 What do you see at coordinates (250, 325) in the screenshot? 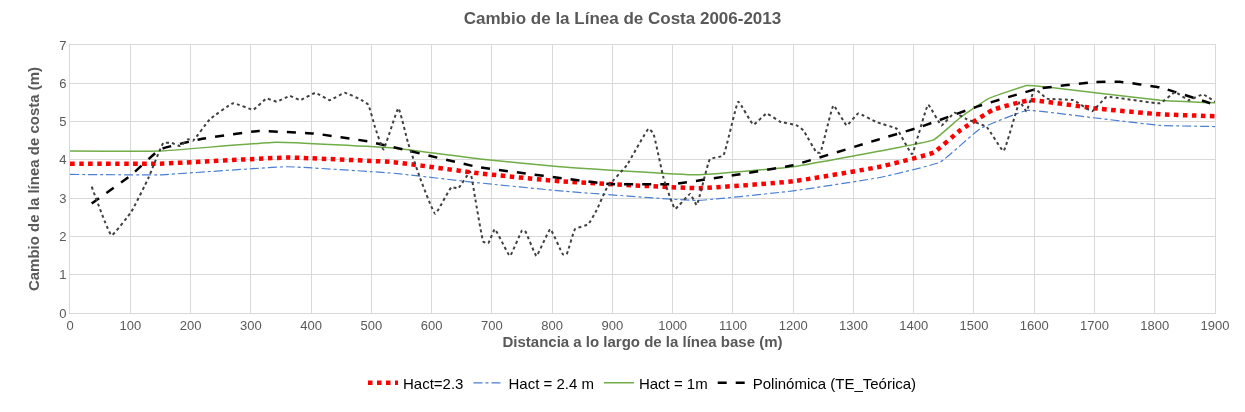
I see `x-tick-label: 300` at bounding box center [250, 325].